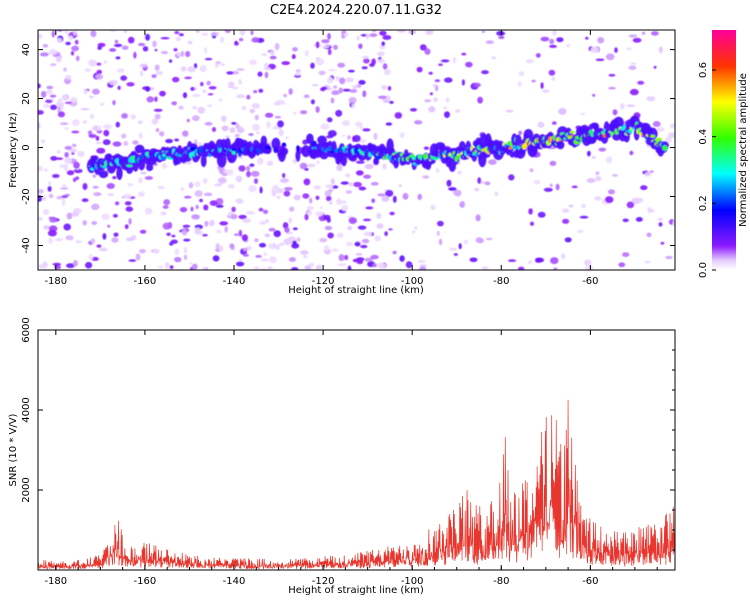  I want to click on spectrogram-x-tick-label: -80, so click(501, 281).